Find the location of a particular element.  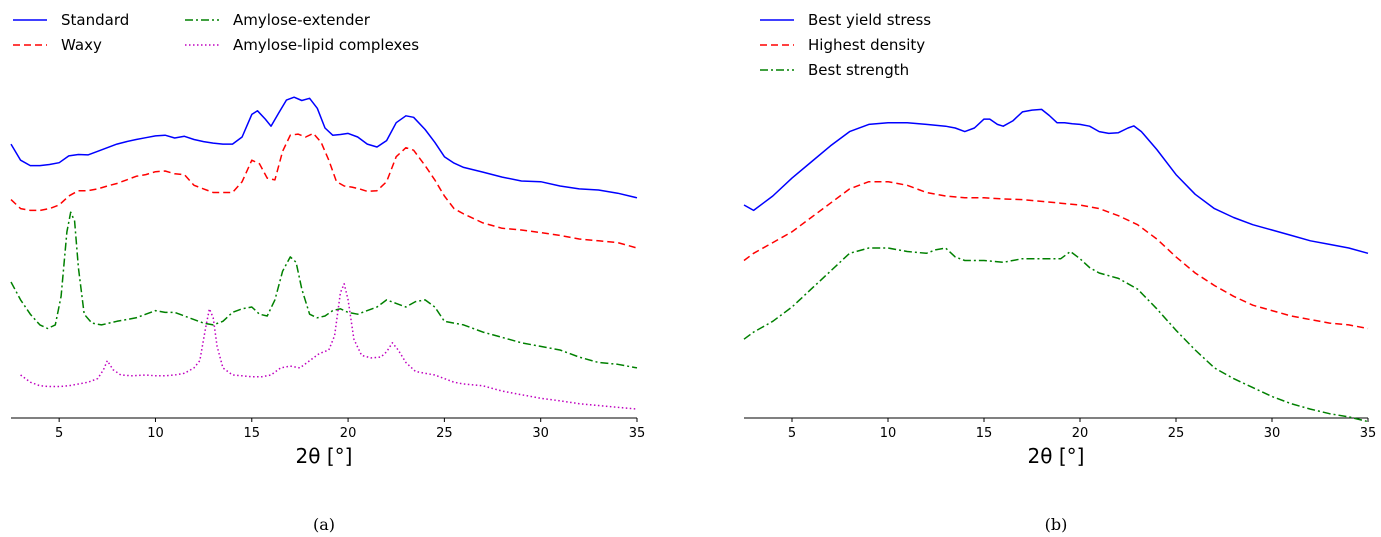

legend-label: Standard is located at coordinates (95, 20).